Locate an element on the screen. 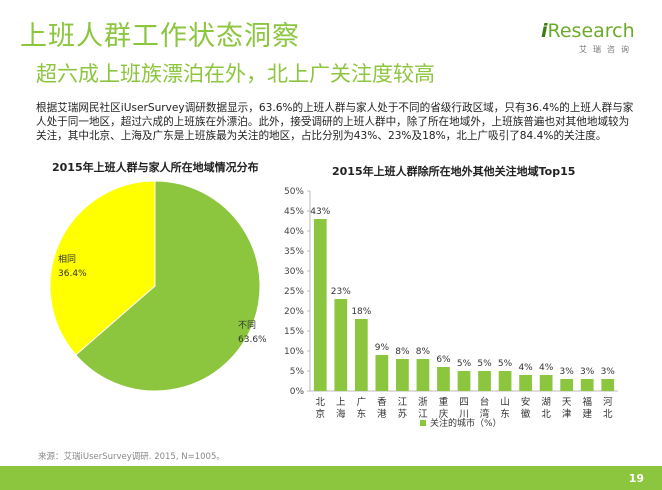 This screenshot has width=662, height=490. y-tick-label: 35% is located at coordinates (294, 252).